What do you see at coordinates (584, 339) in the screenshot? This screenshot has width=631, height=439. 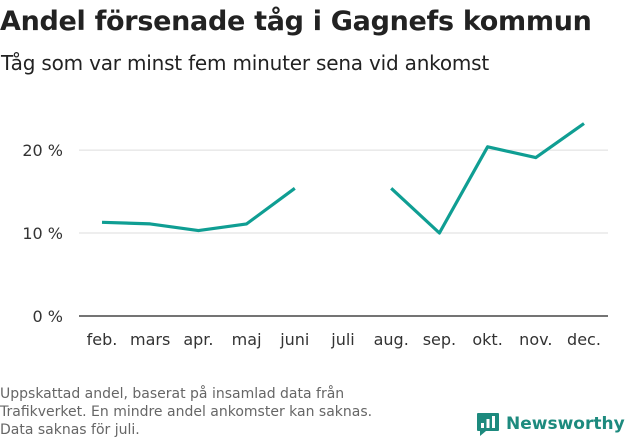 I see `x-tick-label: dec.` at bounding box center [584, 339].